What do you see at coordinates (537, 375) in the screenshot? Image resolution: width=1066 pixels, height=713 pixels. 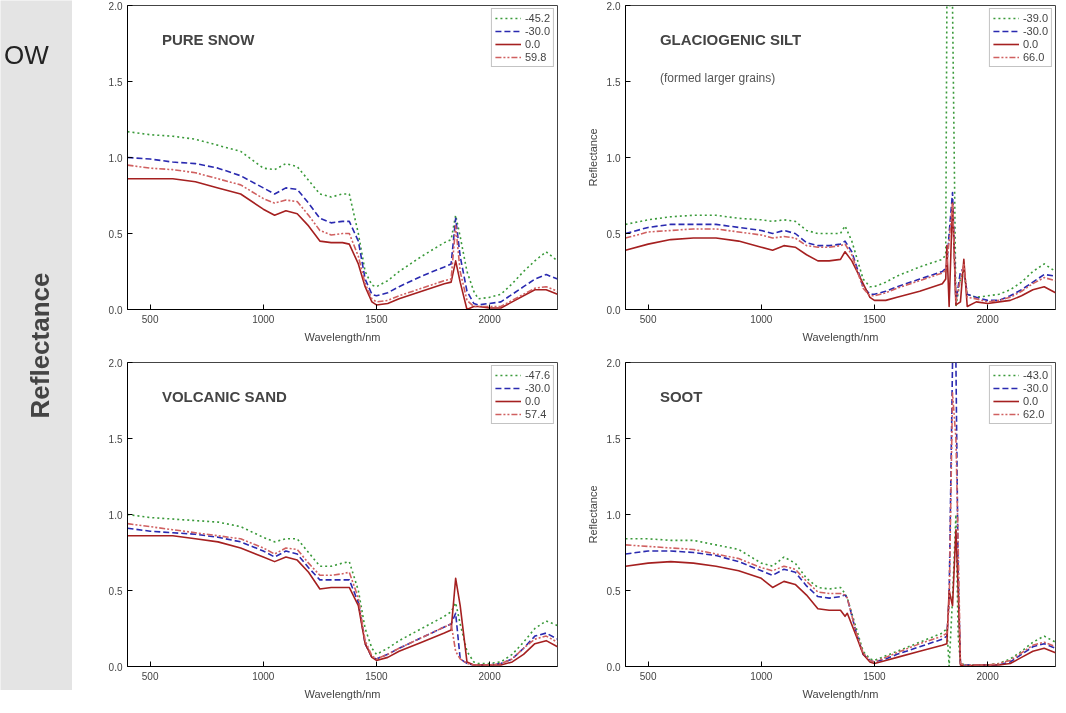 I see `legend-label: -47.6` at bounding box center [537, 375].